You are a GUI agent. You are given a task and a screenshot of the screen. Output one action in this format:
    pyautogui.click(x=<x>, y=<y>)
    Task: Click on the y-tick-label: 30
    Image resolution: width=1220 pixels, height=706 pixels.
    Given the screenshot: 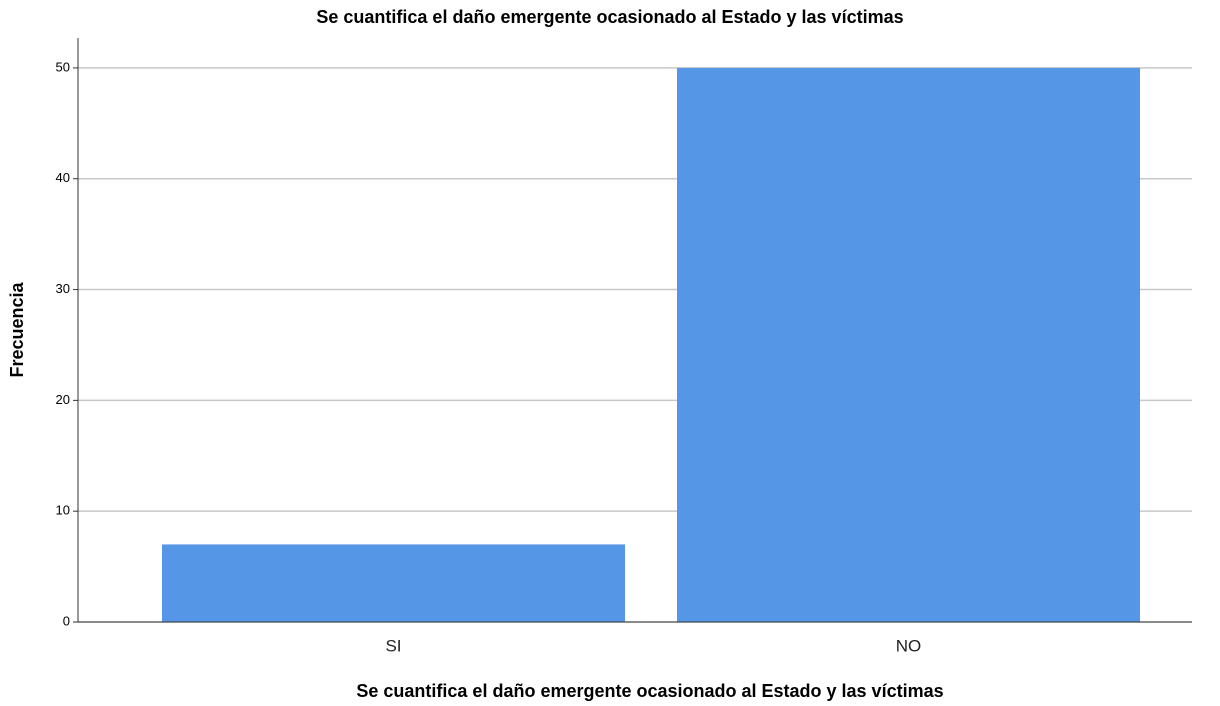 What is the action you would take?
    pyautogui.click(x=63, y=288)
    